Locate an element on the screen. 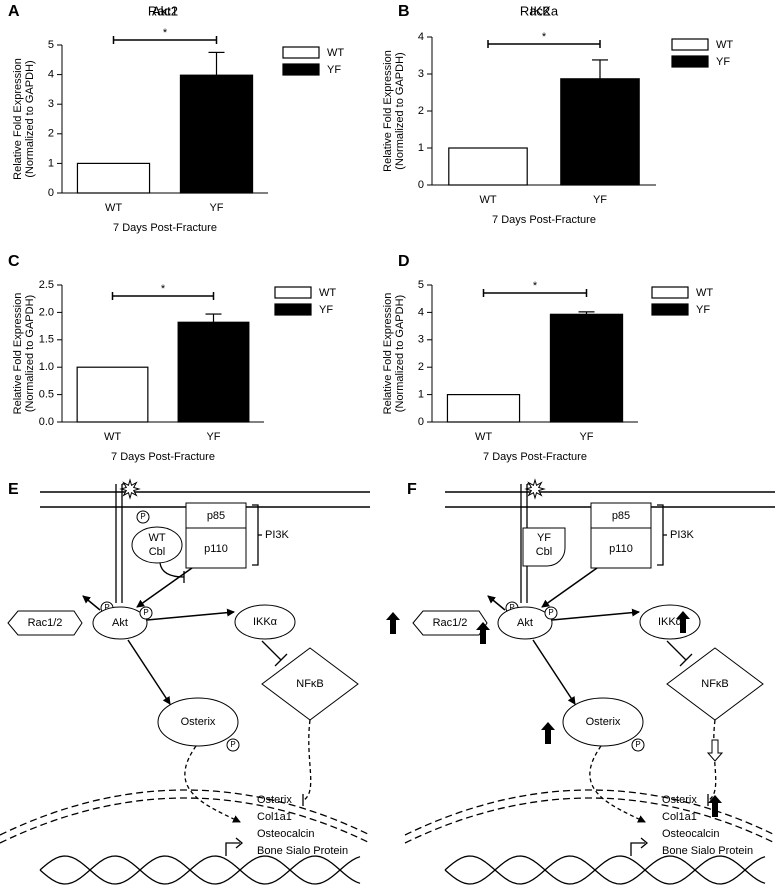 This screenshot has height=890, width=779. ligand is located at coordinates (130, 489).